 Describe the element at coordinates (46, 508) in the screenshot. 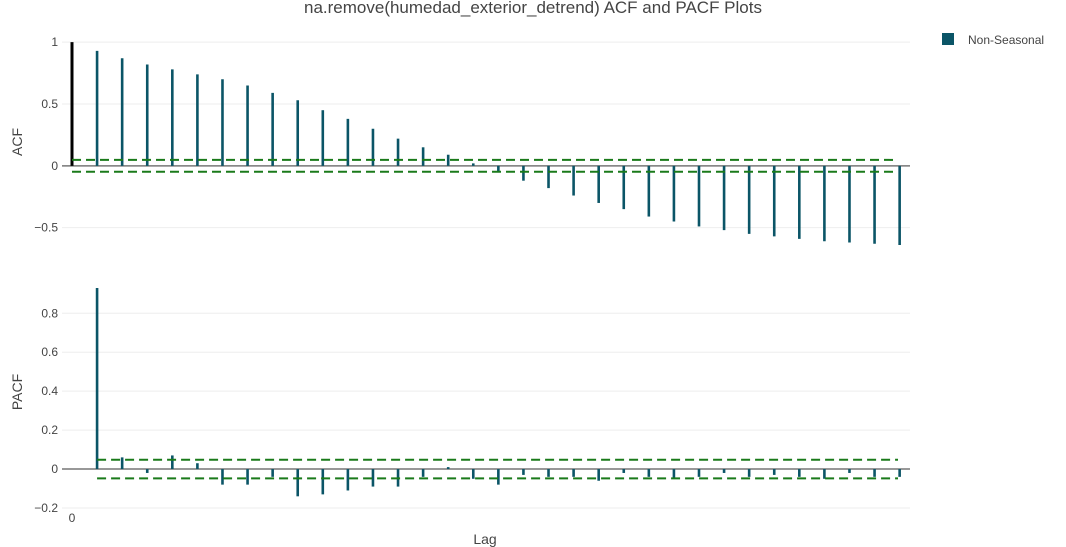

I see `pacf-y-tick-label: −0.2` at that location.